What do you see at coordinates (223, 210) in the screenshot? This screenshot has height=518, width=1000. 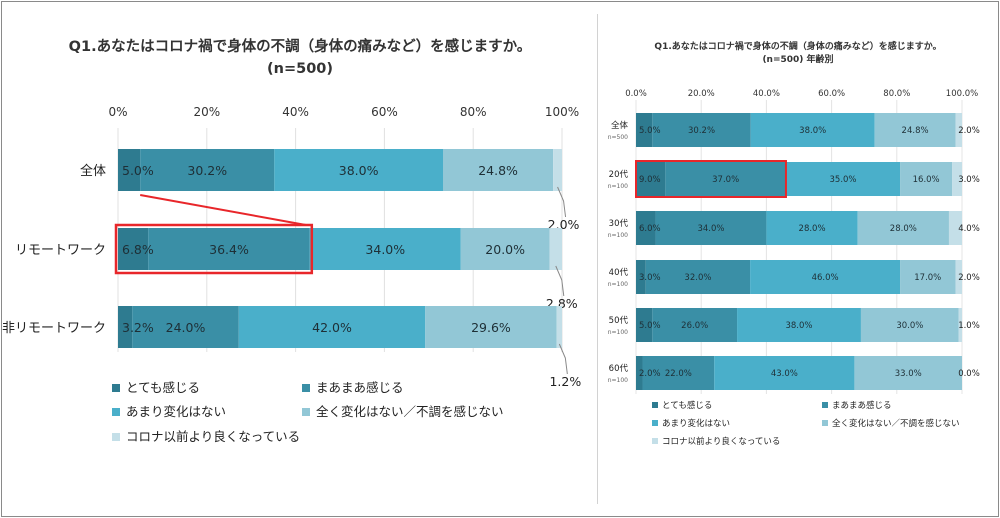 I see `highlight-connector` at bounding box center [223, 210].